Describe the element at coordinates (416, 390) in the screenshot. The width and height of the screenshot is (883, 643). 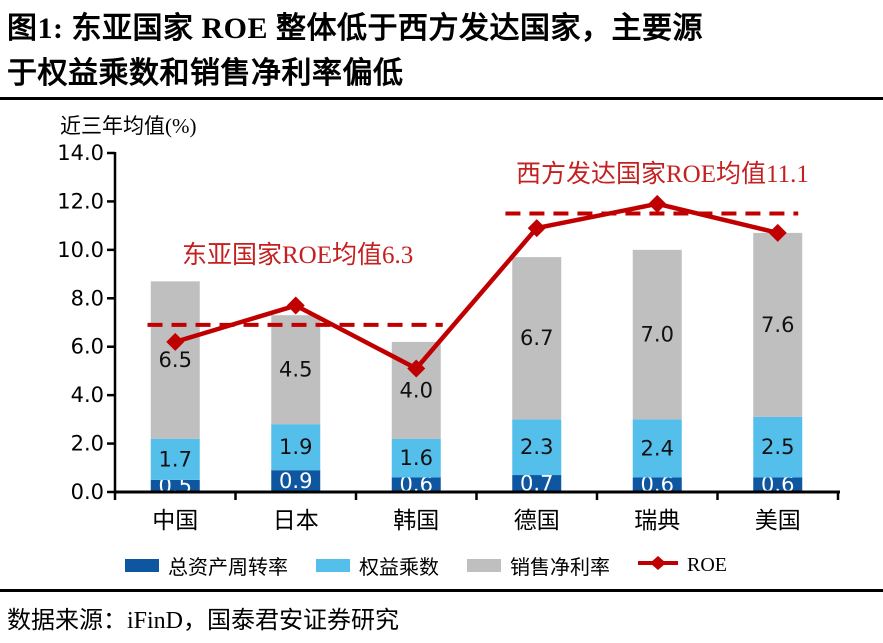
I see `bar-segment-label: 4.0` at that location.